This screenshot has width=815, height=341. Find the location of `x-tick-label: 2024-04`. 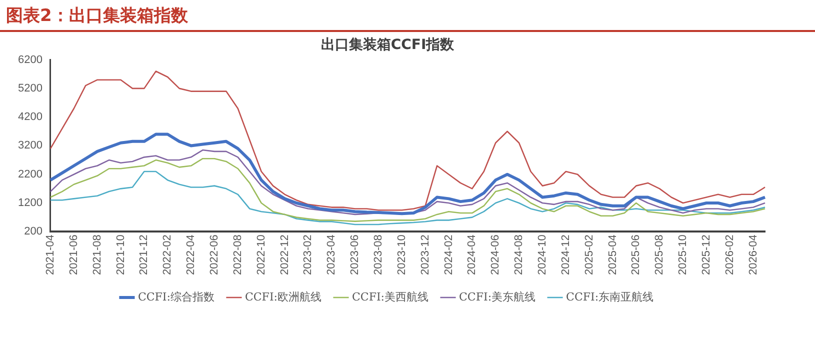

x-tick-label: 2024-04 is located at coordinates (472, 255).